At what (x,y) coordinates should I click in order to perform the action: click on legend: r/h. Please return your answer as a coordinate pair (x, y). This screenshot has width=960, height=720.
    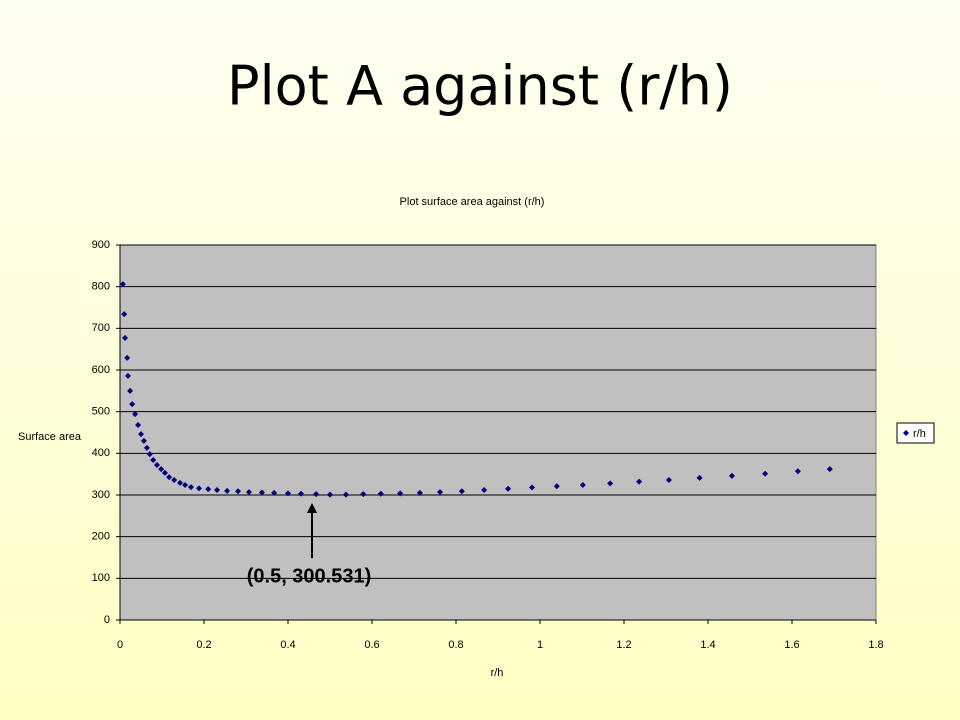
    Looking at the image, I should click on (915, 433).